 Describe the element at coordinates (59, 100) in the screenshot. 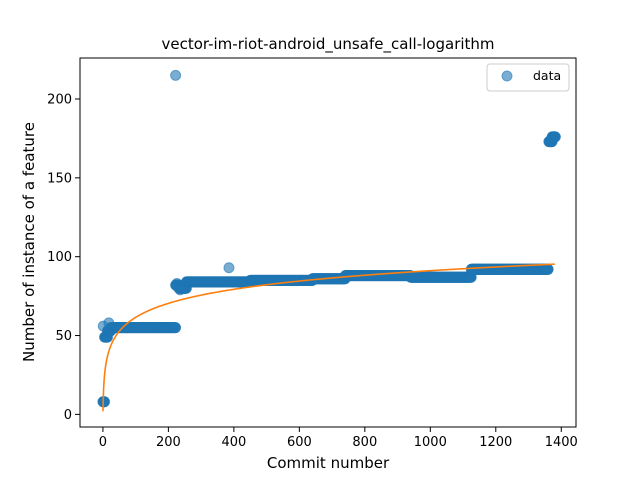

I see `y-tick-label: 200` at that location.